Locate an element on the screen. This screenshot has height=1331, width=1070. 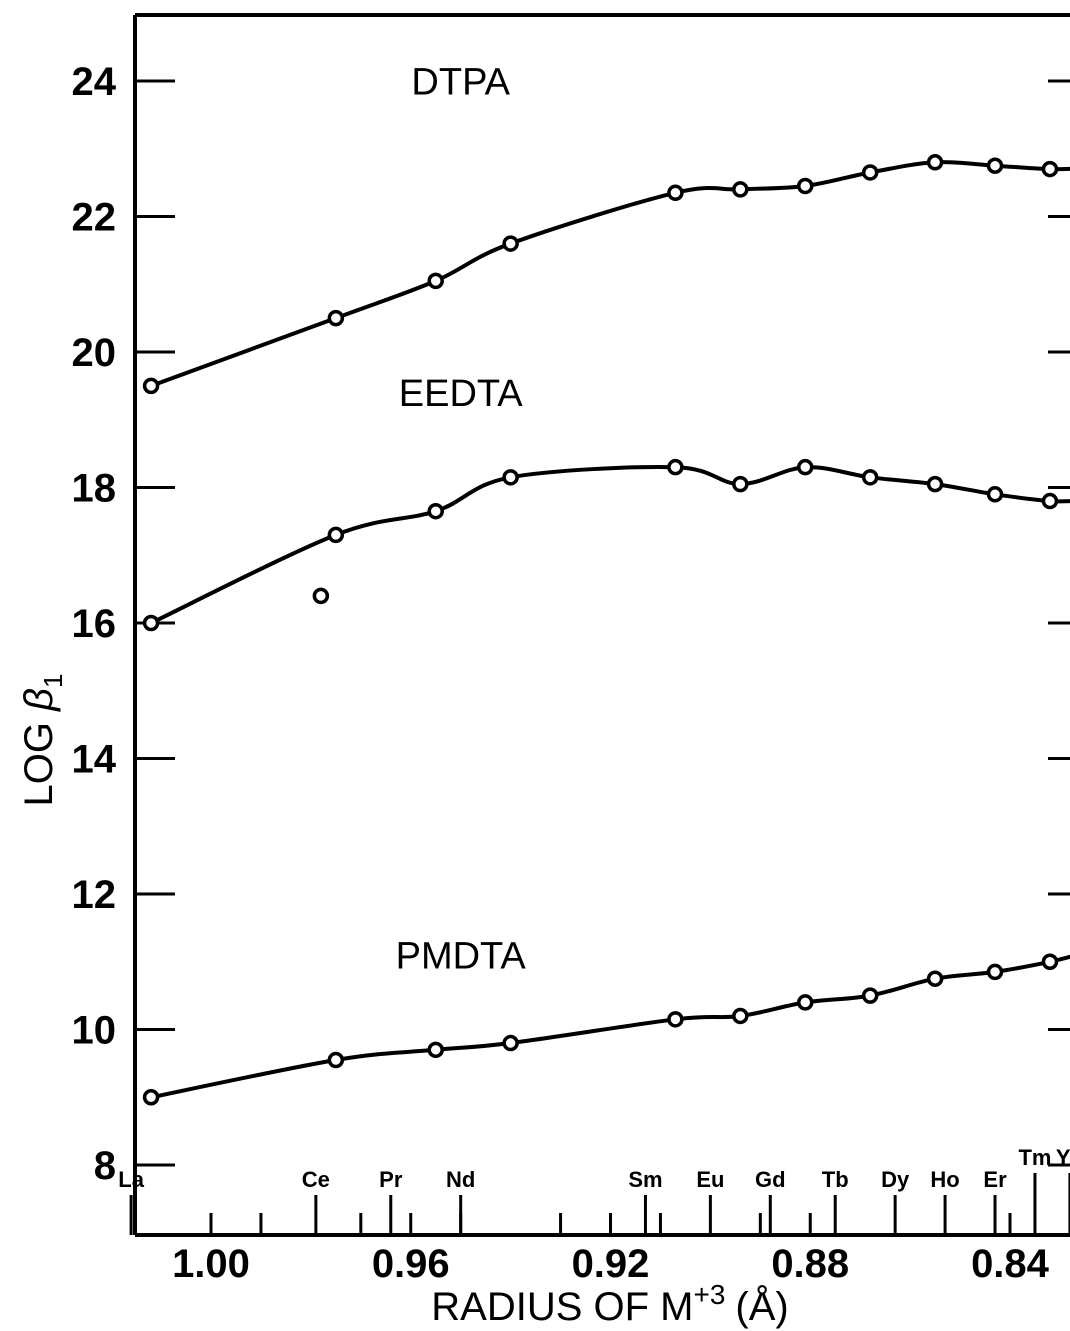
x-axis-title: RADIUS OF M+3 (Å) is located at coordinates (610, 1304).